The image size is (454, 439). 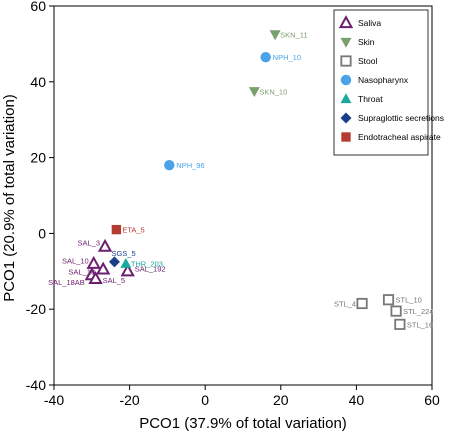 What do you see at coordinates (346, 22) in the screenshot?
I see `legend-marker-saliva` at bounding box center [346, 22].